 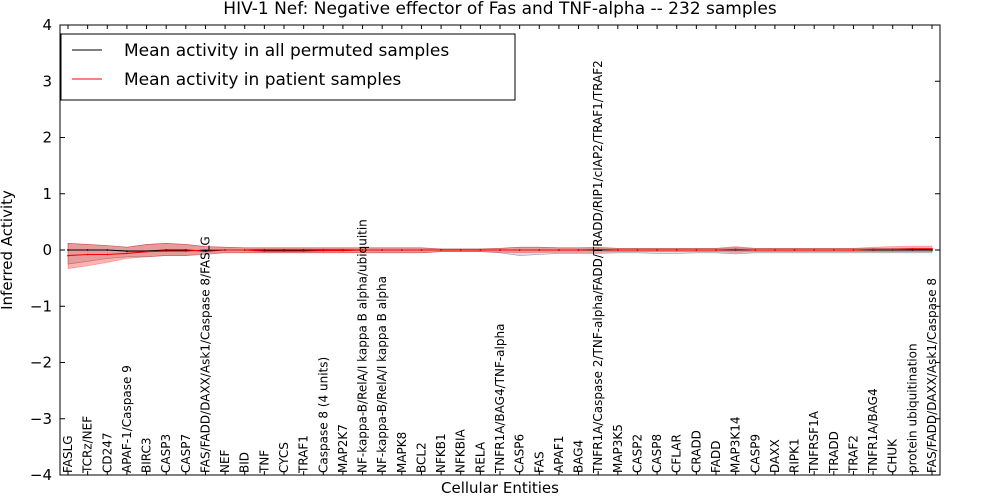 What do you see at coordinates (932, 375) in the screenshot?
I see `x-tick-label-44: FAS/FADD/DAXX/Ask1/Caspase 8` at bounding box center [932, 375].